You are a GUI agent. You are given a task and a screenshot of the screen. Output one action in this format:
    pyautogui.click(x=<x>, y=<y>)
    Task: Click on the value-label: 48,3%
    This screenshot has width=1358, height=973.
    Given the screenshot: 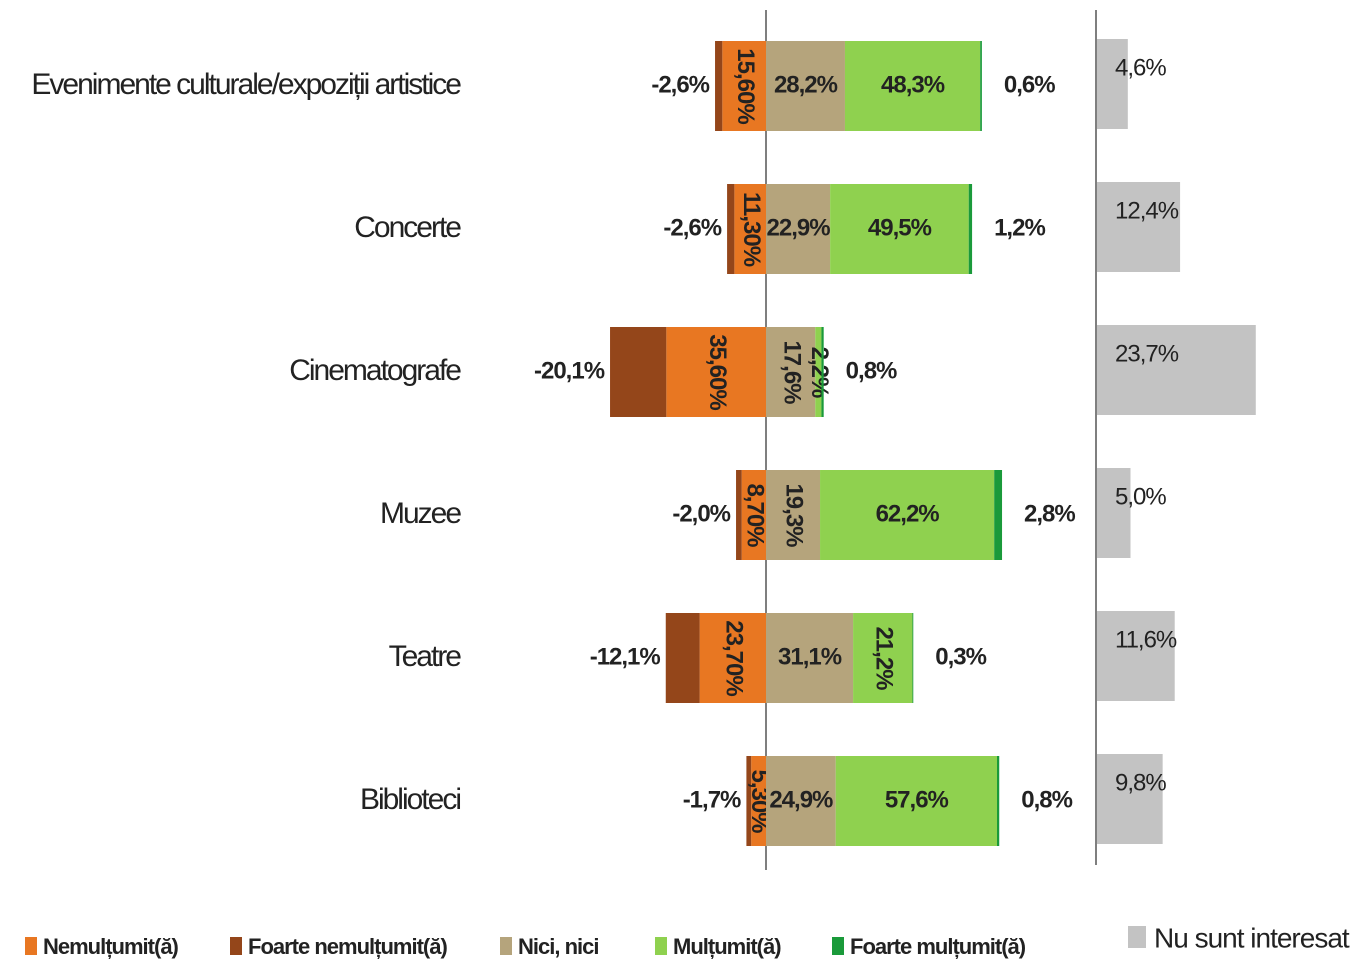 What is the action you would take?
    pyautogui.click(x=913, y=84)
    